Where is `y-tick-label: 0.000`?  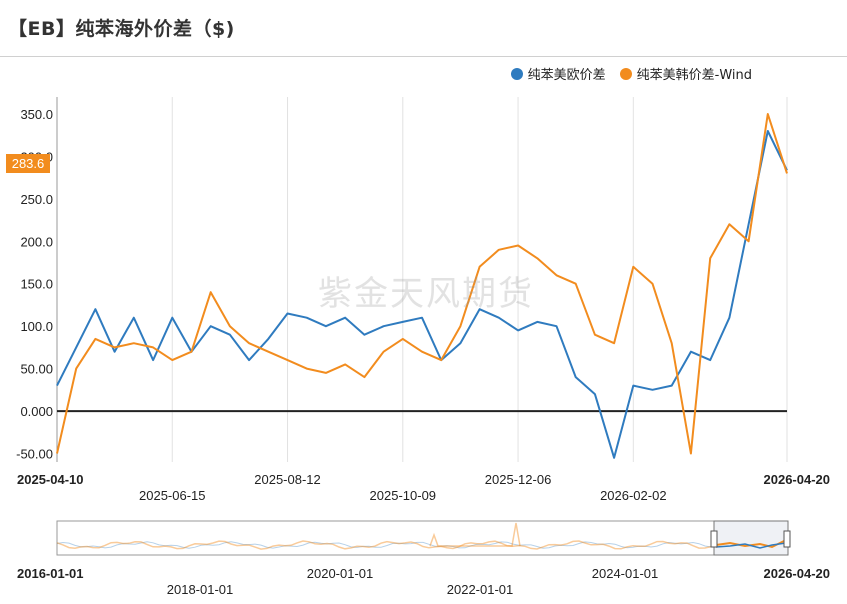
y-tick-label: 0.000 is located at coordinates (36, 411).